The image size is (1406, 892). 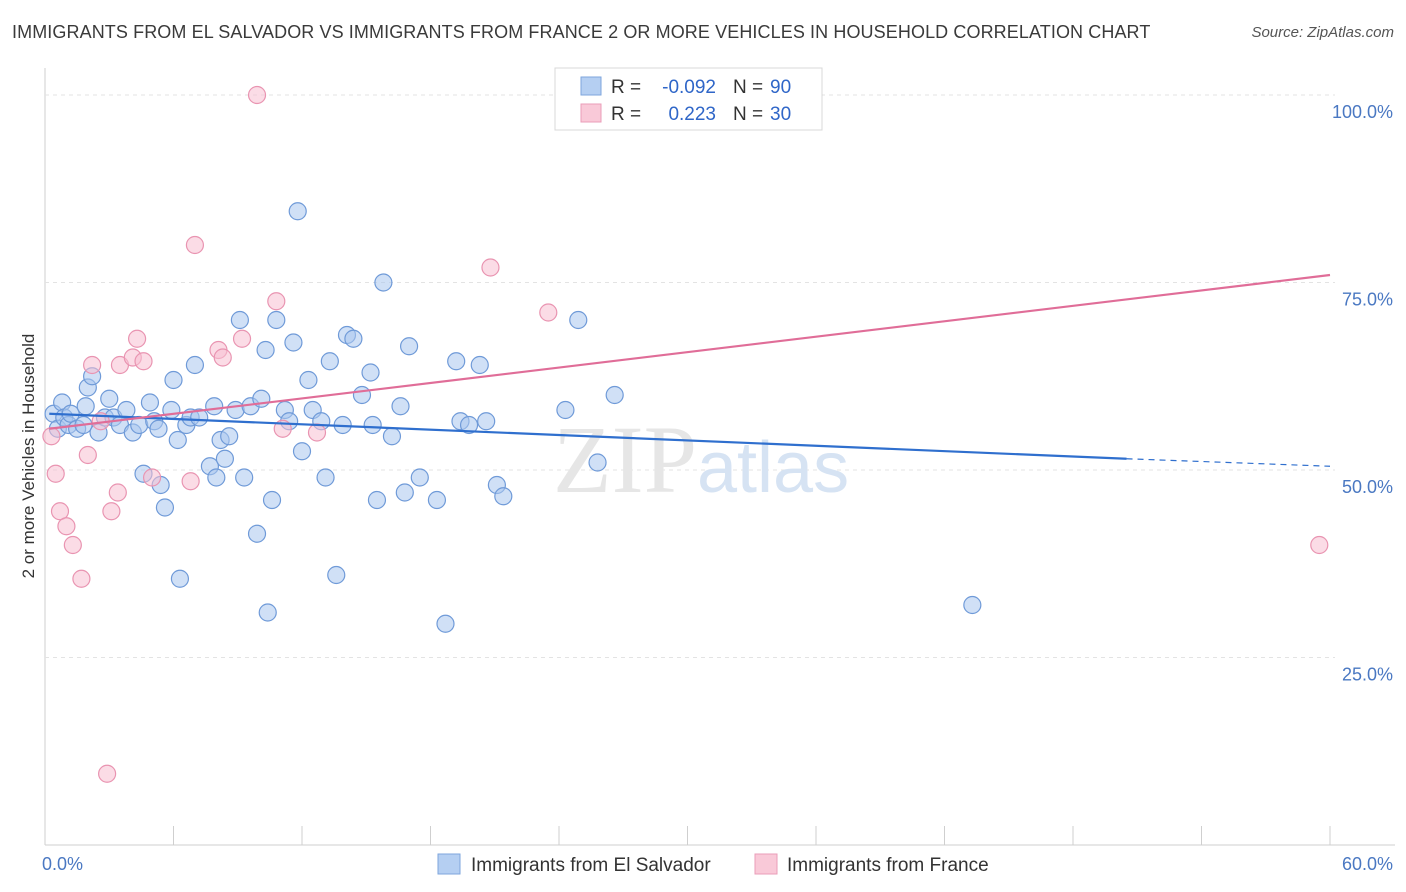 What do you see at coordinates (28, 456) in the screenshot?
I see `y-axis-title: 2 or more Vehicles in Household` at bounding box center [28, 456].